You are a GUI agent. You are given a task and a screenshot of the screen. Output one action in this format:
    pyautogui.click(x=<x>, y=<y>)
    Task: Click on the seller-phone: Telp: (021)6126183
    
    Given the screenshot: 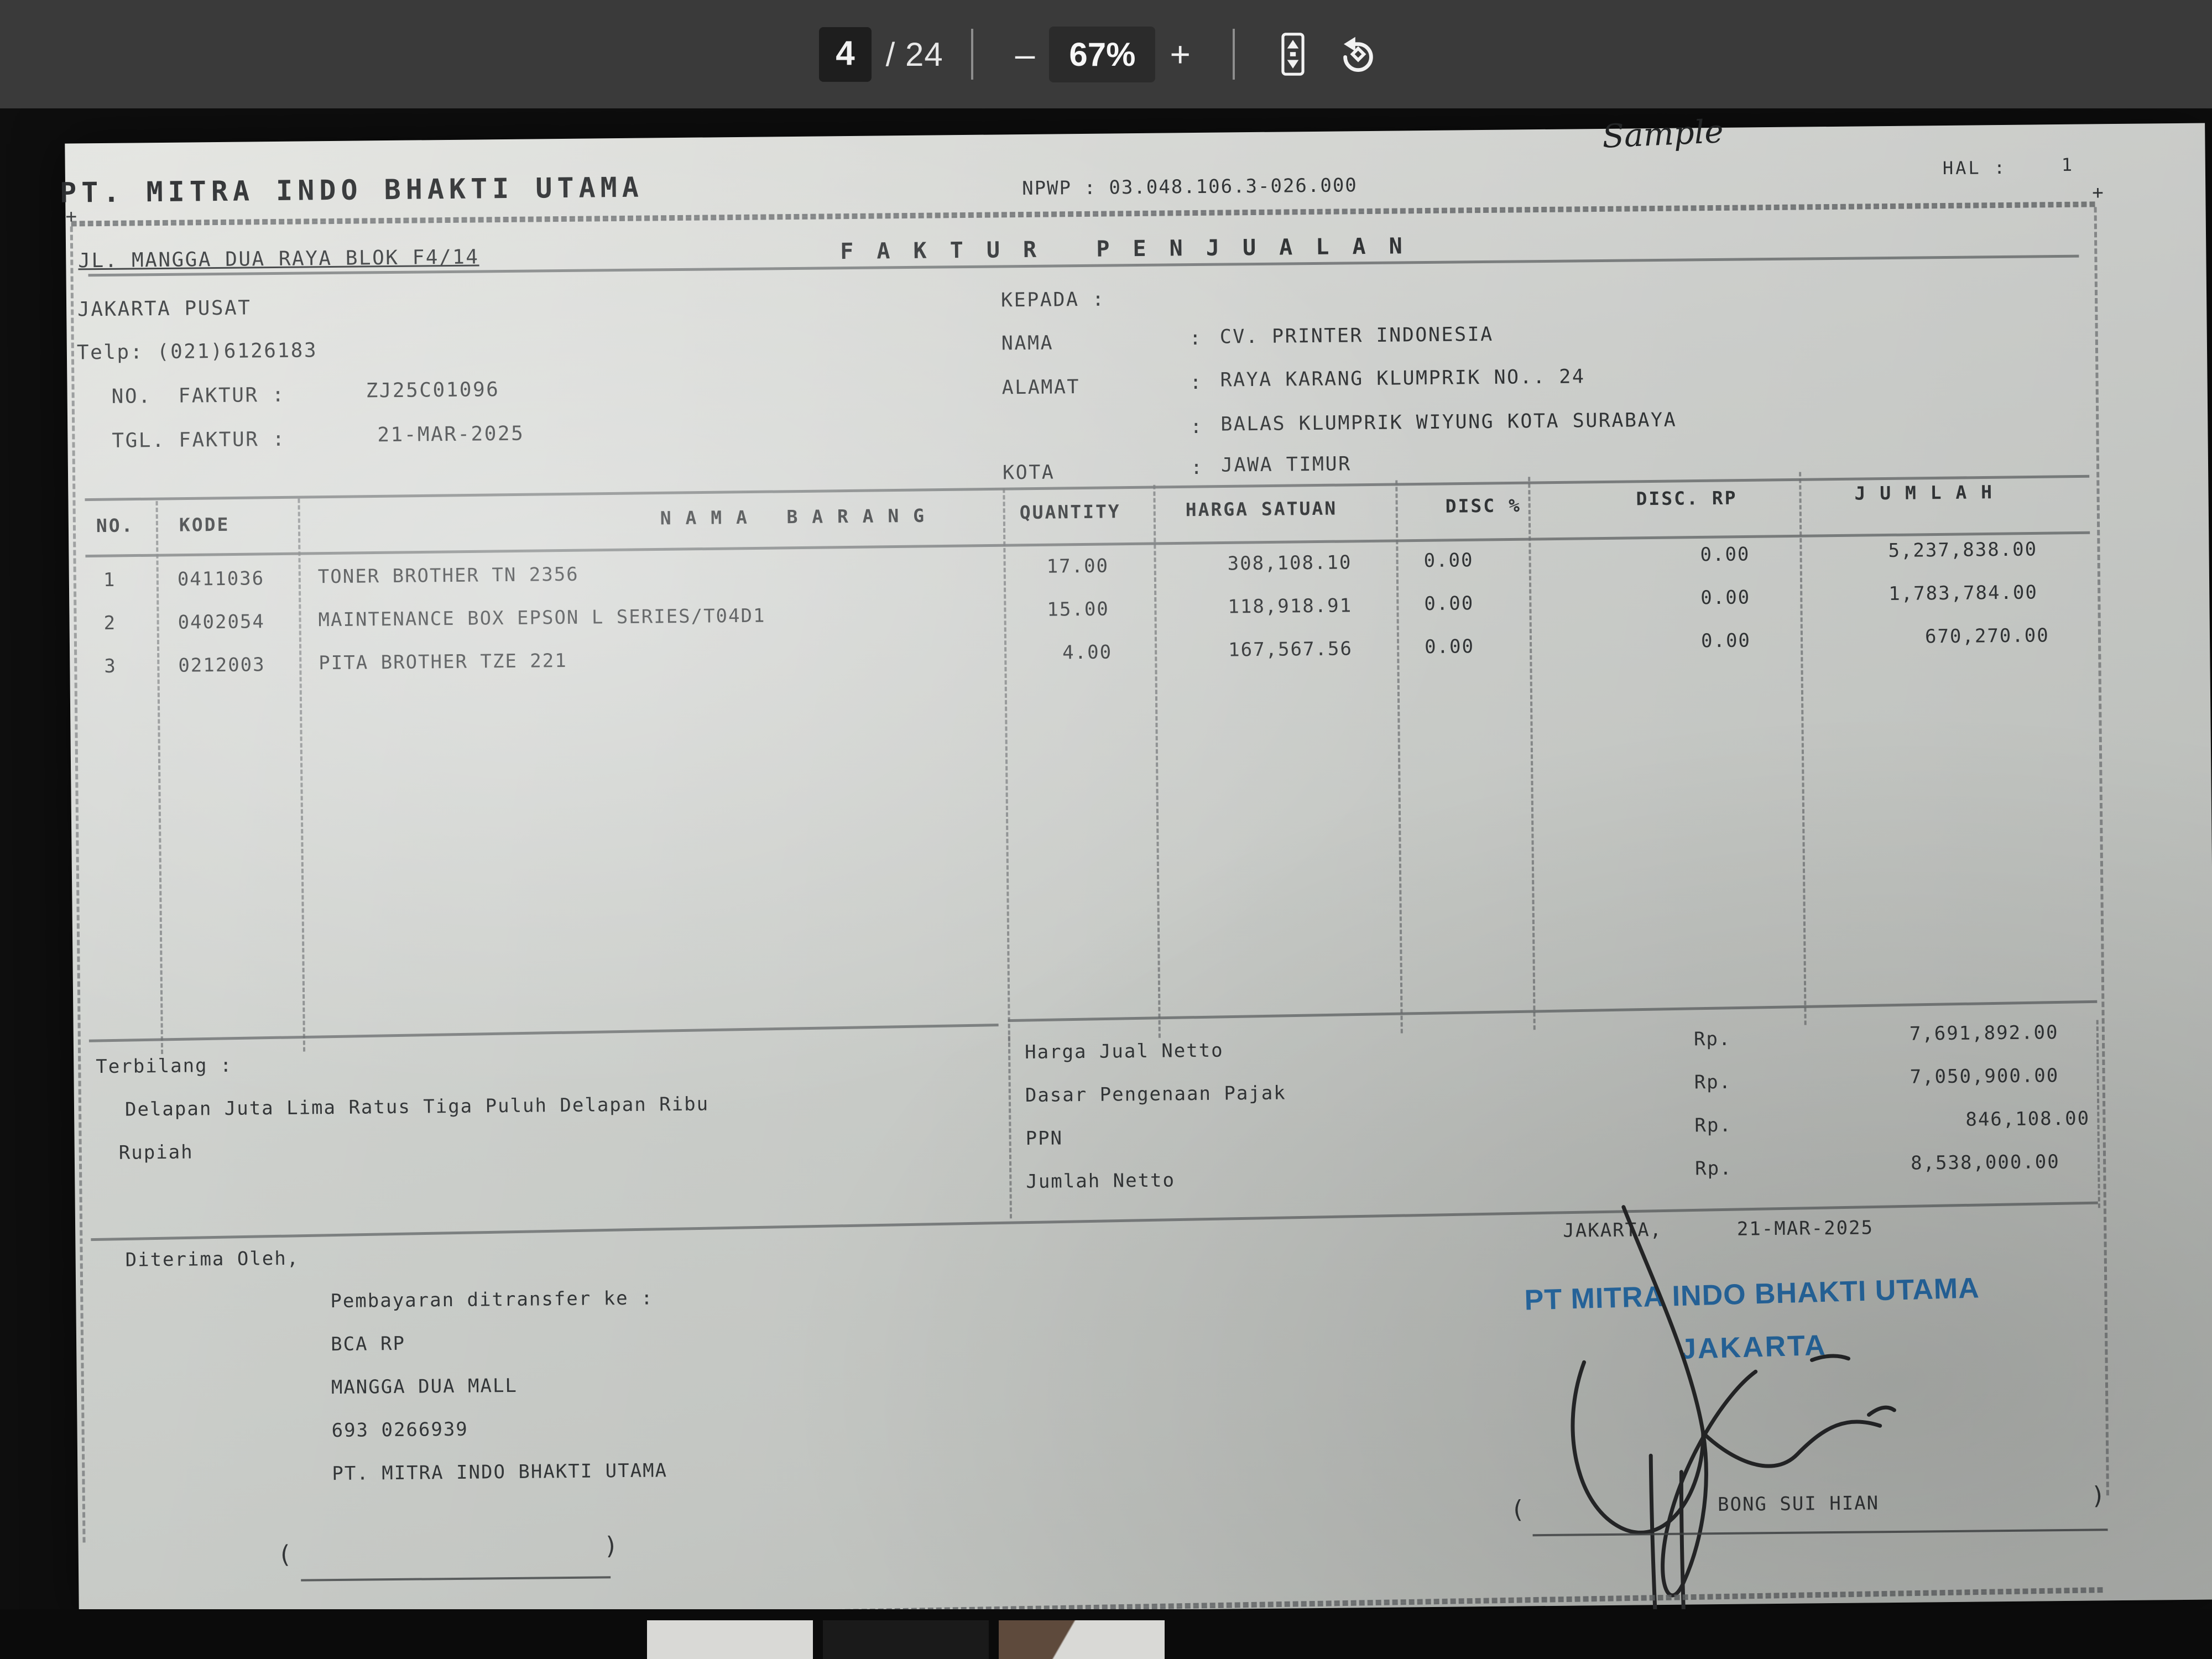 What is the action you would take?
    pyautogui.click(x=197, y=352)
    